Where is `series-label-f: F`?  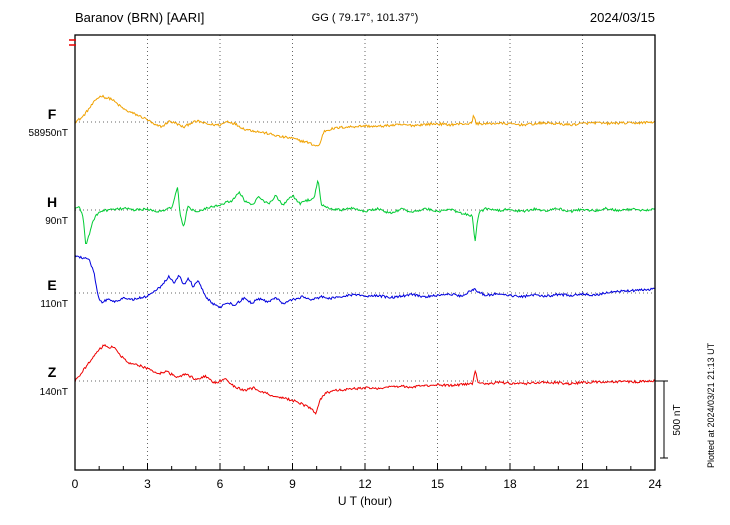 series-label-f: F is located at coordinates (52, 114).